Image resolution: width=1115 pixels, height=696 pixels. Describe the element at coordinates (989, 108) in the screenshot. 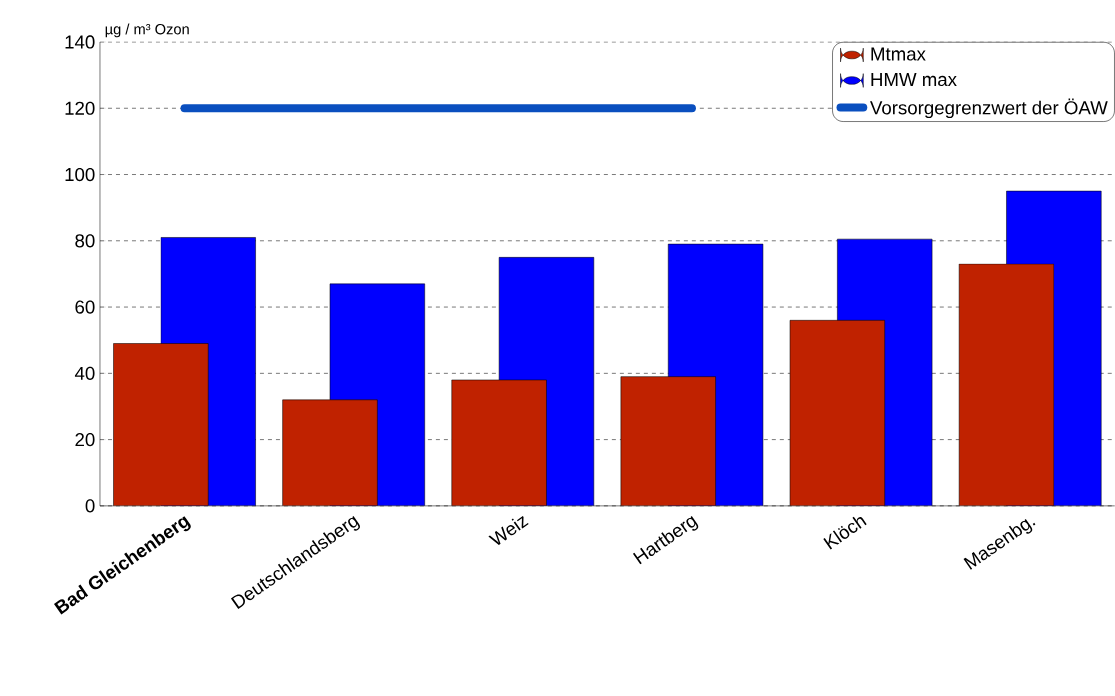

I see `legend-label: Vorsorgegrenzwert der ÖAW` at that location.